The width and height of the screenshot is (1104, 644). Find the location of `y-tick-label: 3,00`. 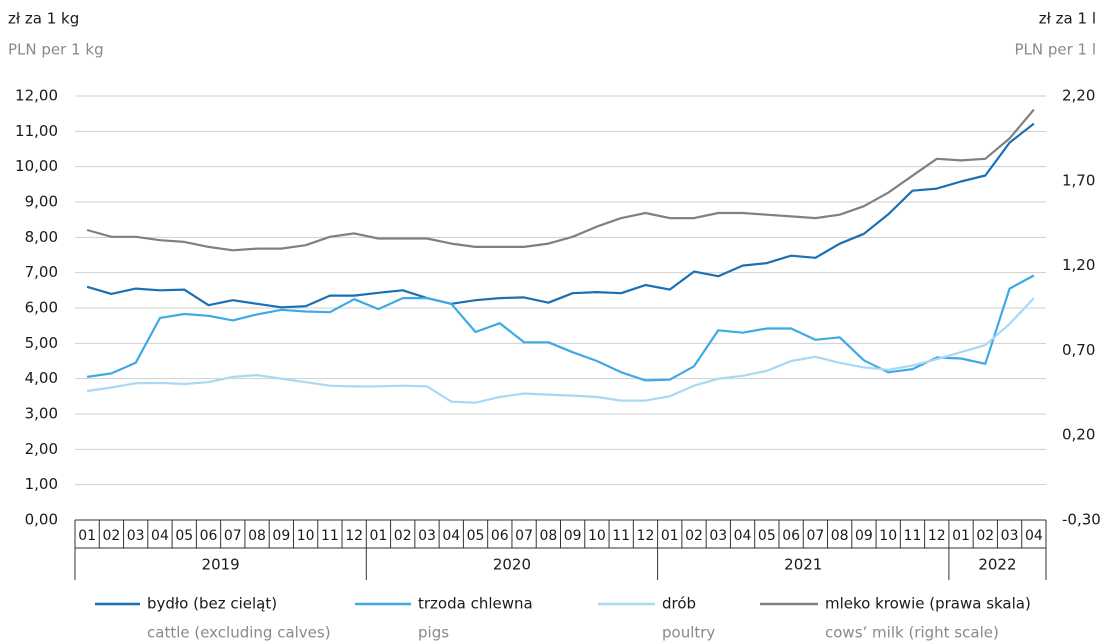

y-tick-label: 3,00 is located at coordinates (41, 414).